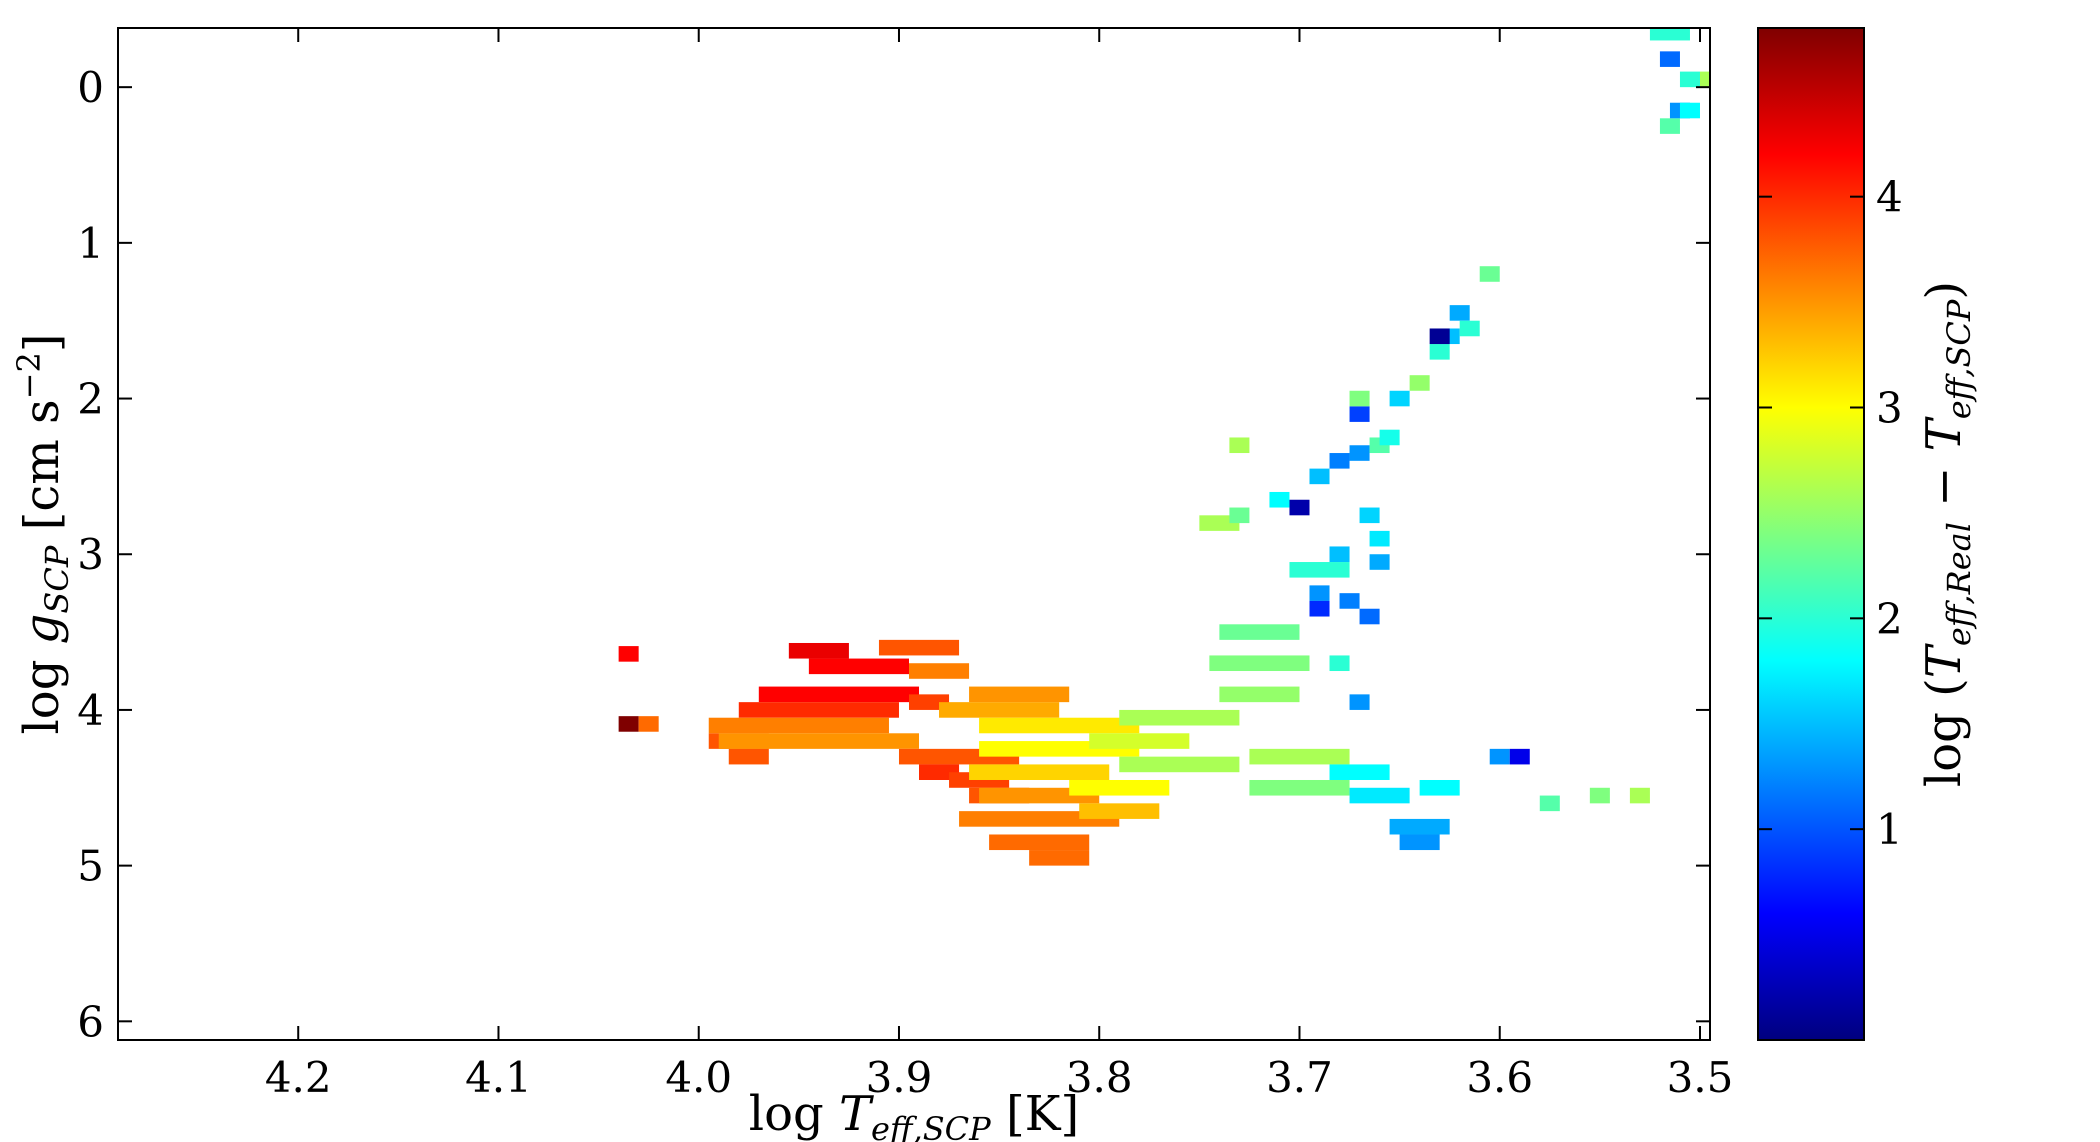 Image resolution: width=2100 pixels, height=1142 pixels. Describe the element at coordinates (1889, 197) in the screenshot. I see `colorbar-tick-label: 4` at that location.